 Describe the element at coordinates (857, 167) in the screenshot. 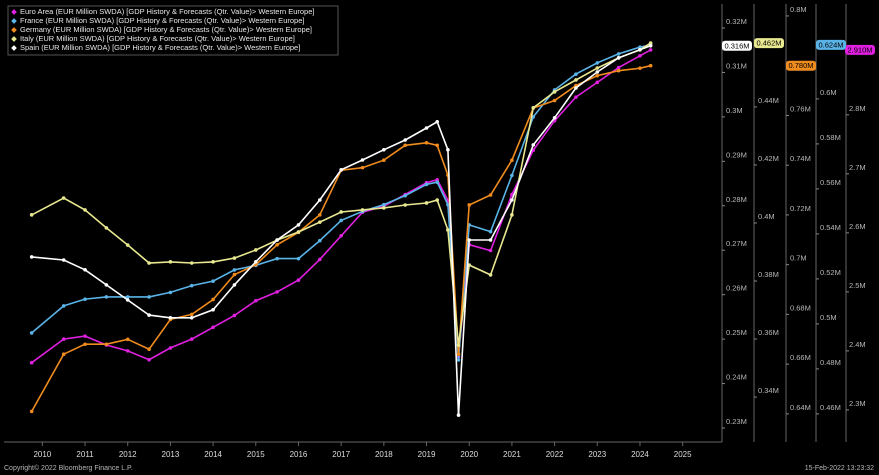

I see `y-tick-label: 2.7M` at that location.